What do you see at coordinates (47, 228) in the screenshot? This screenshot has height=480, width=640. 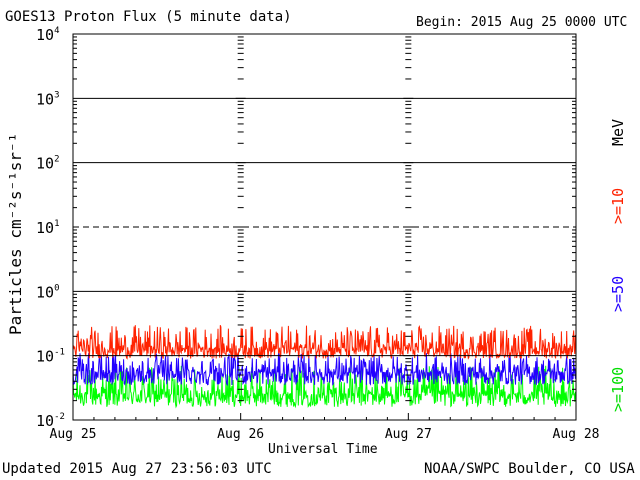 I see `y-tick-label-3: 10¹` at bounding box center [47, 228].